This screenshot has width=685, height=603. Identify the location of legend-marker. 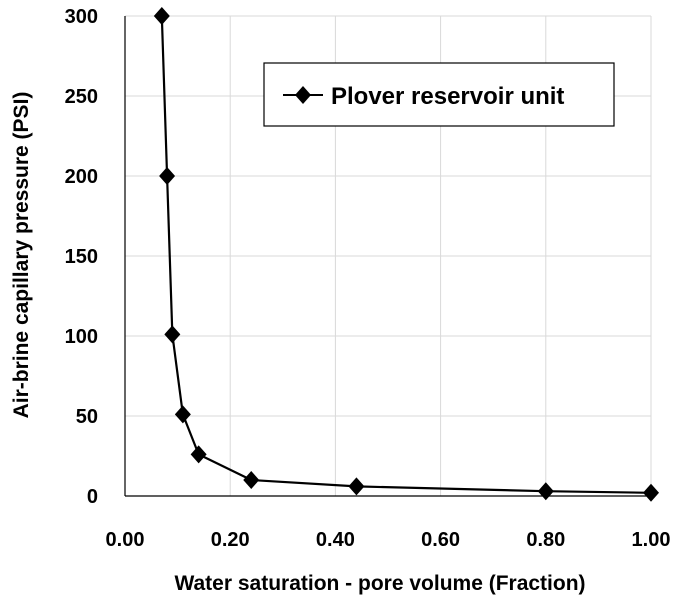
(303, 95).